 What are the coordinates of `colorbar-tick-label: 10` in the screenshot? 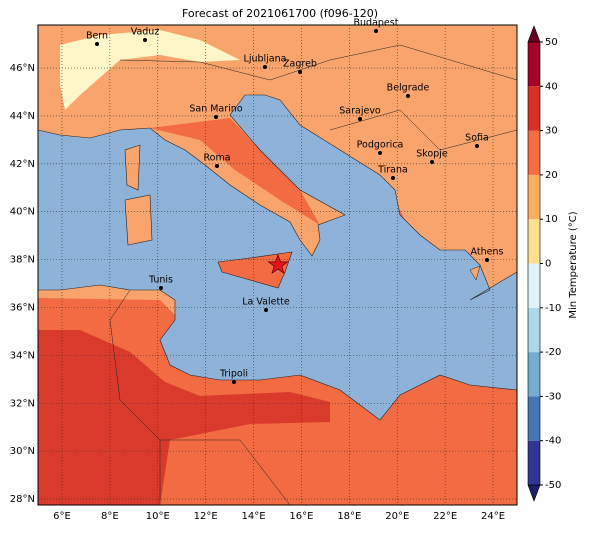 It's located at (551, 219).